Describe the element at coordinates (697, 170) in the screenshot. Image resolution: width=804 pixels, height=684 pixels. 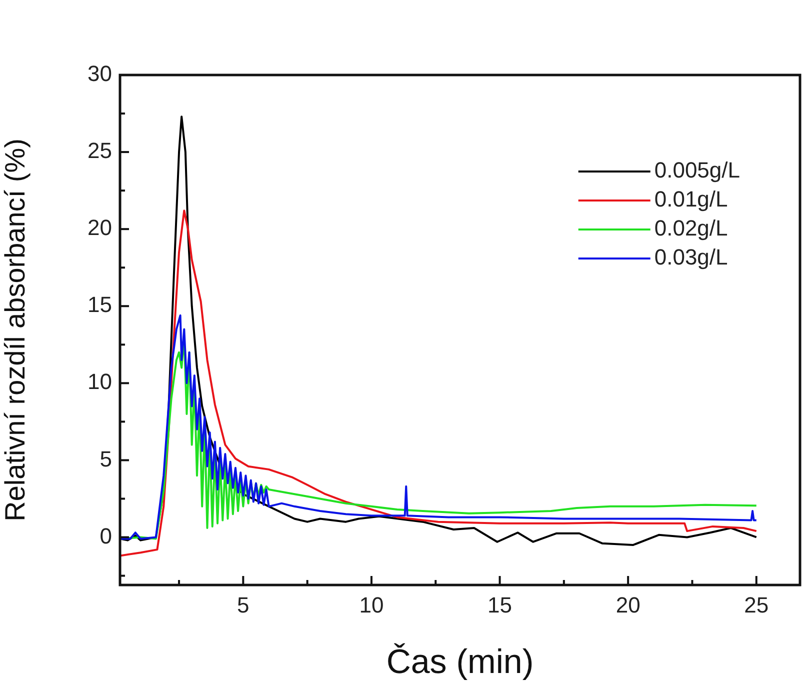
I see `legend-label: 0.005g/L` at that location.